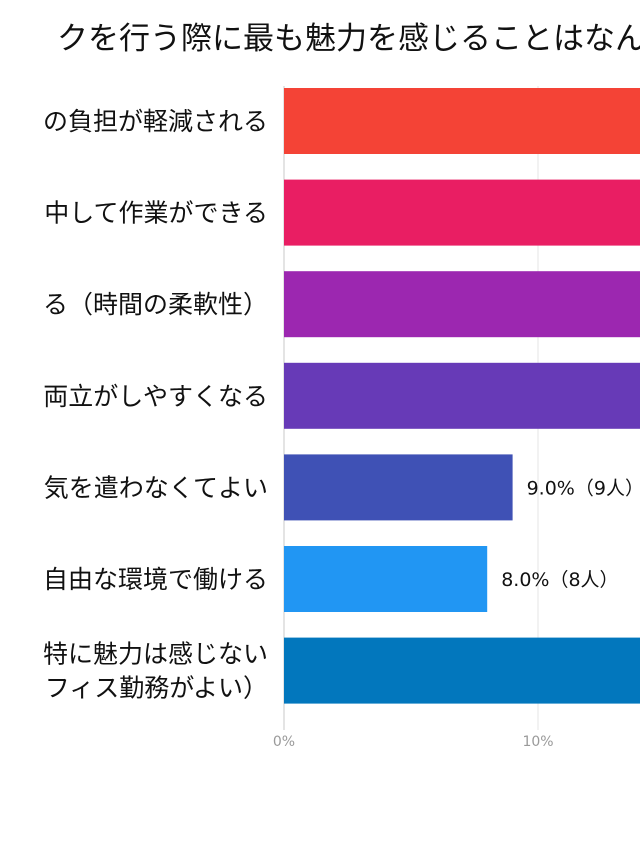 The width and height of the screenshot is (640, 853). Describe the element at coordinates (537, 742) in the screenshot. I see `x-tick-label: 10%` at that location.